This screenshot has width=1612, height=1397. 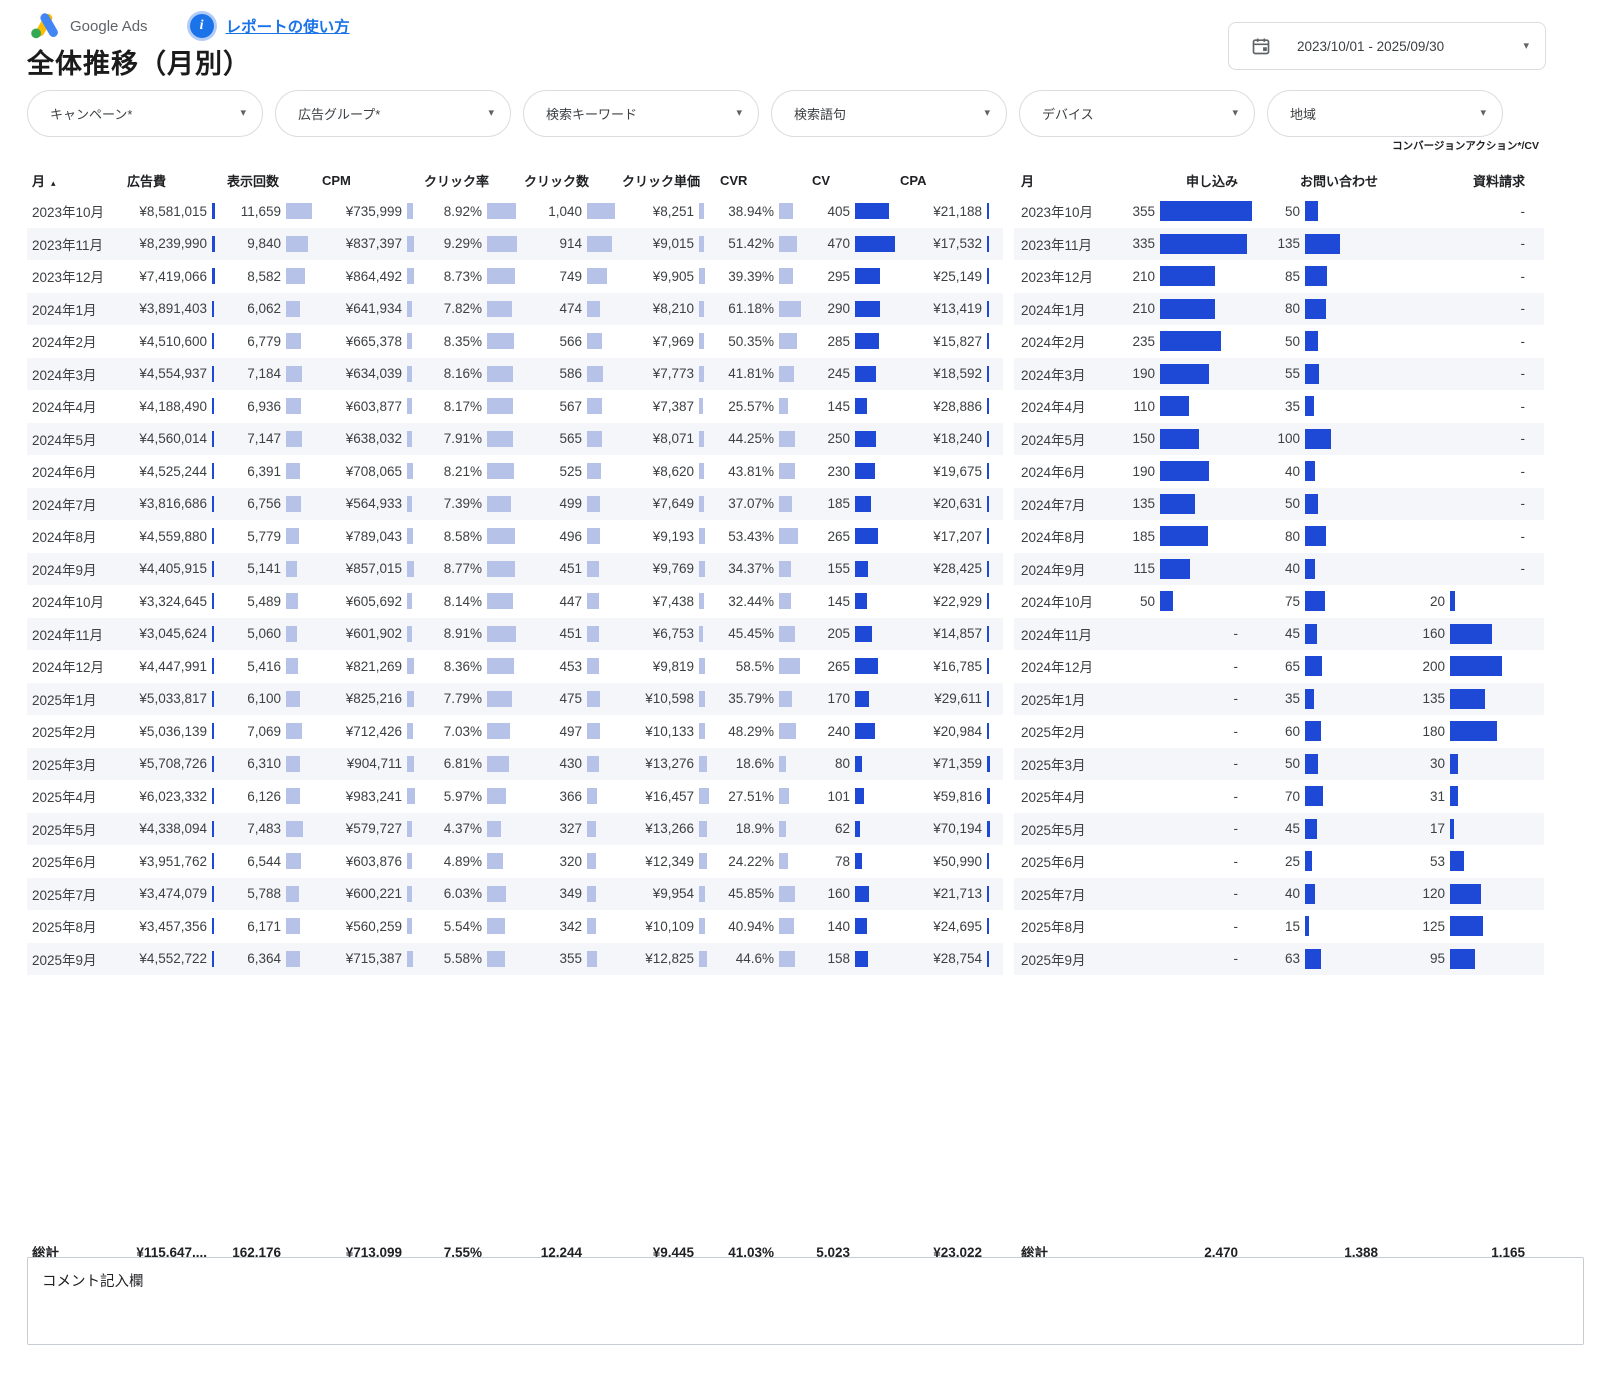 I want to click on column-header-2: 表示回数, so click(x=253, y=181).